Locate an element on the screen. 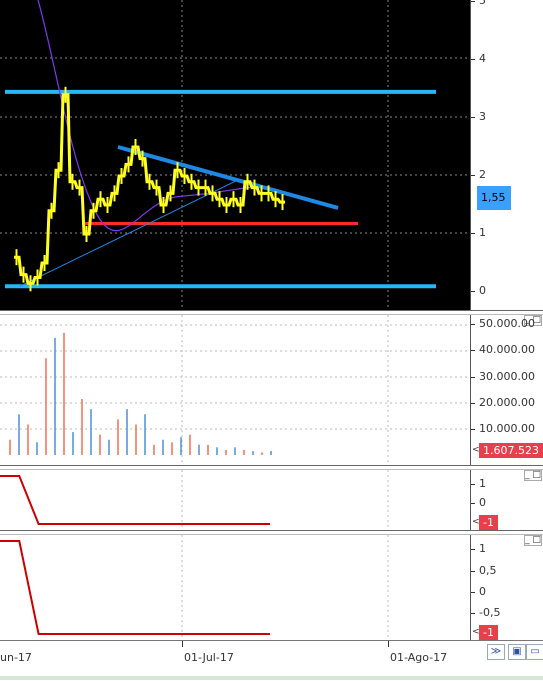 The height and width of the screenshot is (681, 543). ind2-tick: 1 is located at coordinates (478, 548).